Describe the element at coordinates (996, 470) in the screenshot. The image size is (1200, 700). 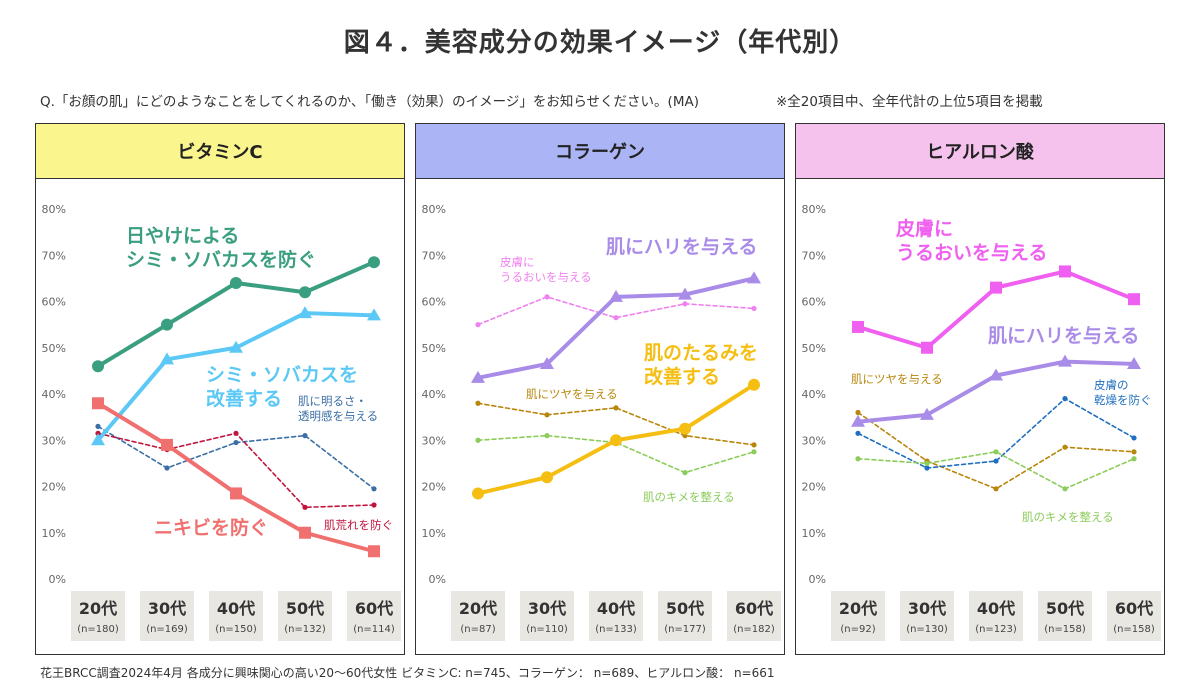
I see `series-line` at that location.